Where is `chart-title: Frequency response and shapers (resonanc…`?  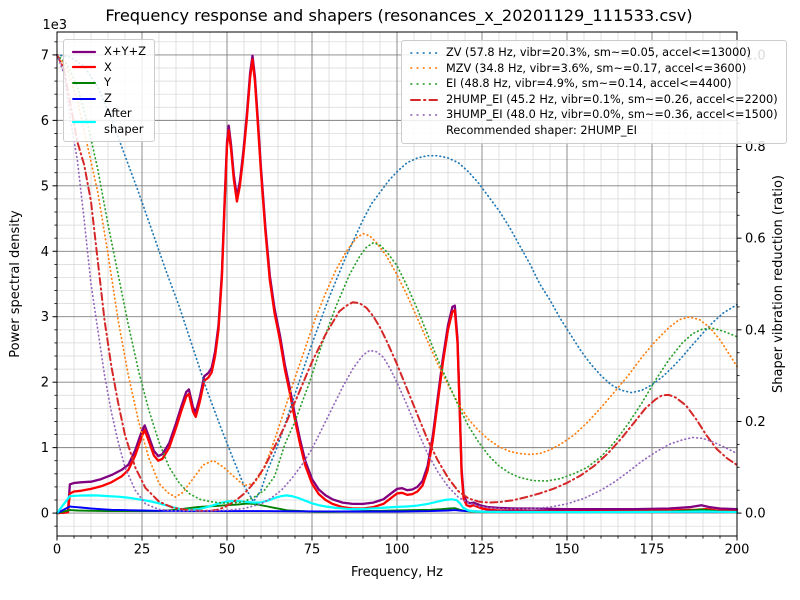
chart-title: Frequency response and shapers (resonanc… is located at coordinates (398, 16).